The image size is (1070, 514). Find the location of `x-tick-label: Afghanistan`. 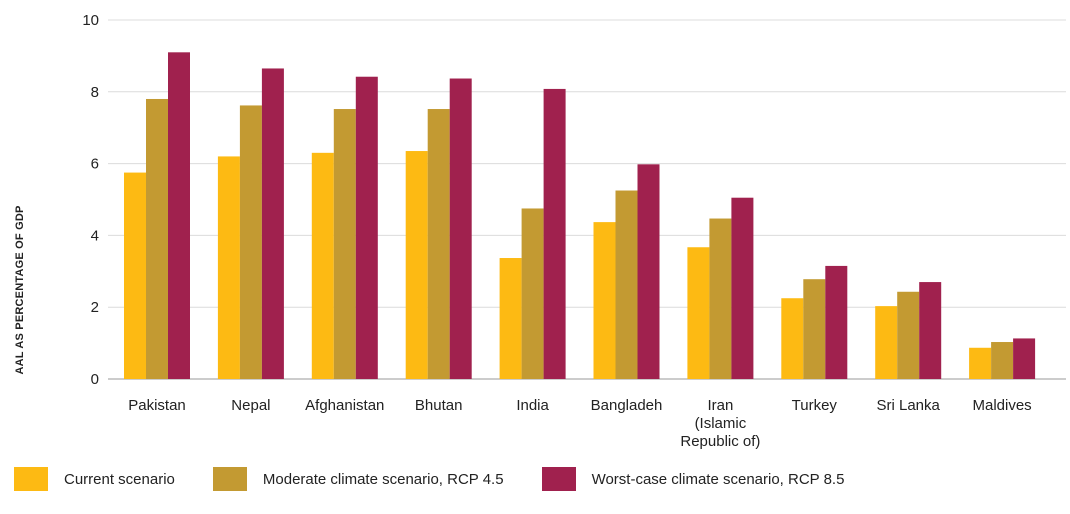

x-tick-label: Afghanistan is located at coordinates (344, 405).